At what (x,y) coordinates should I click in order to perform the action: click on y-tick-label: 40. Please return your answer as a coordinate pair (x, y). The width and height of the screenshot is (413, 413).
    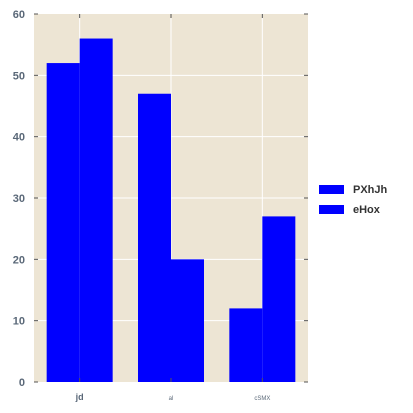
    Looking at the image, I should click on (19, 138).